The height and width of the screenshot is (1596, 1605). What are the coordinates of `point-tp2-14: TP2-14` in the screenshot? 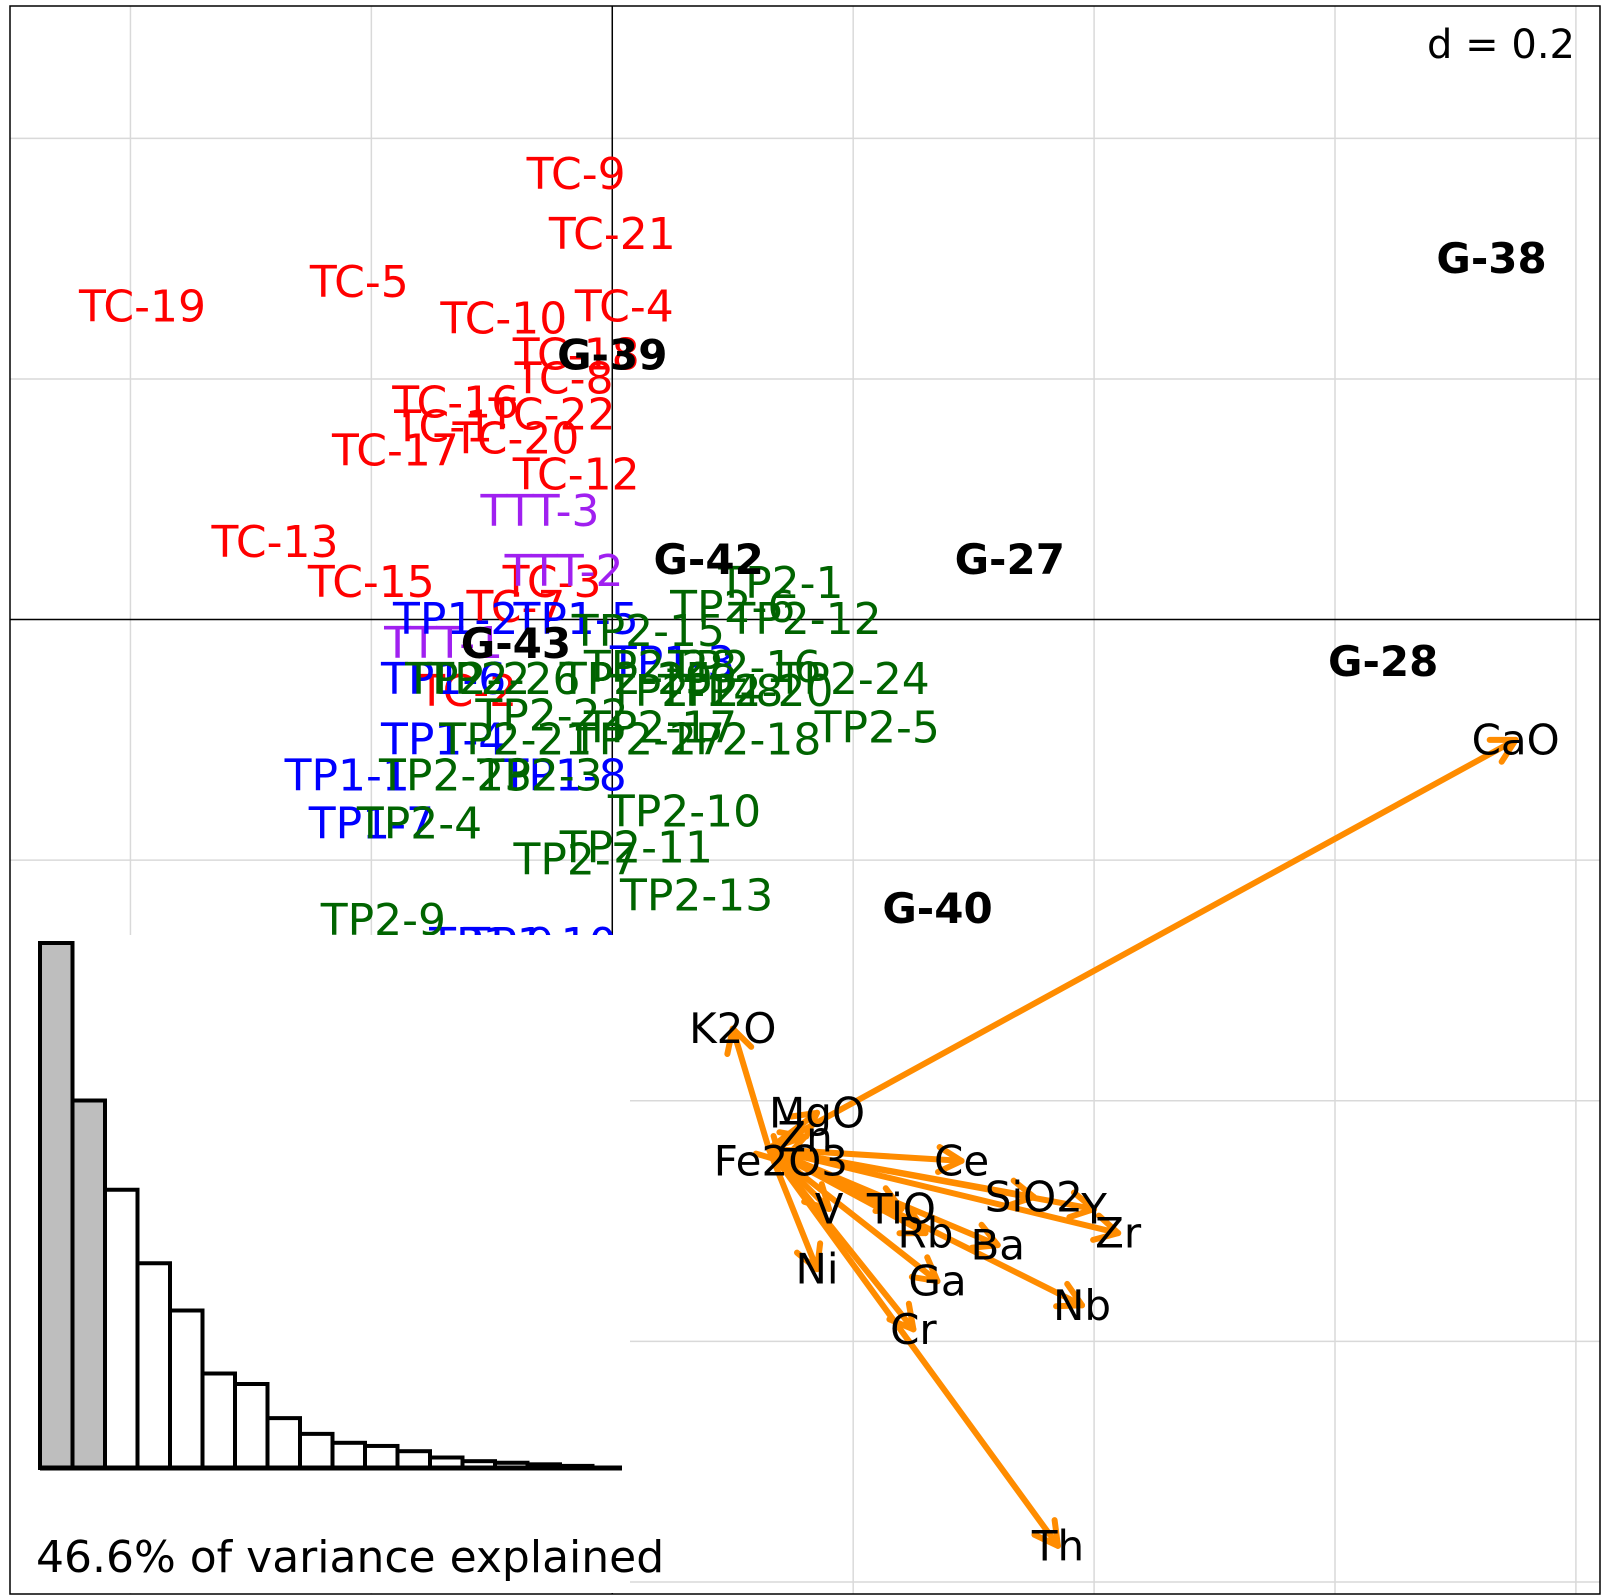 It's located at (684, 691).